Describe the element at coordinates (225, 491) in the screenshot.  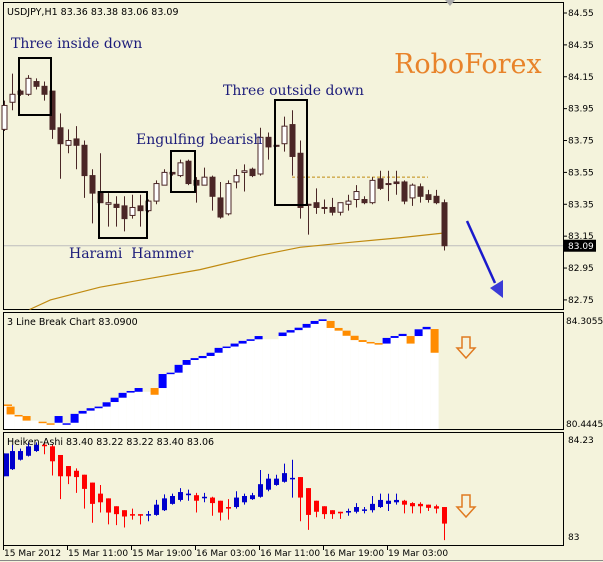
I see `heiken-ashi-chart` at that location.